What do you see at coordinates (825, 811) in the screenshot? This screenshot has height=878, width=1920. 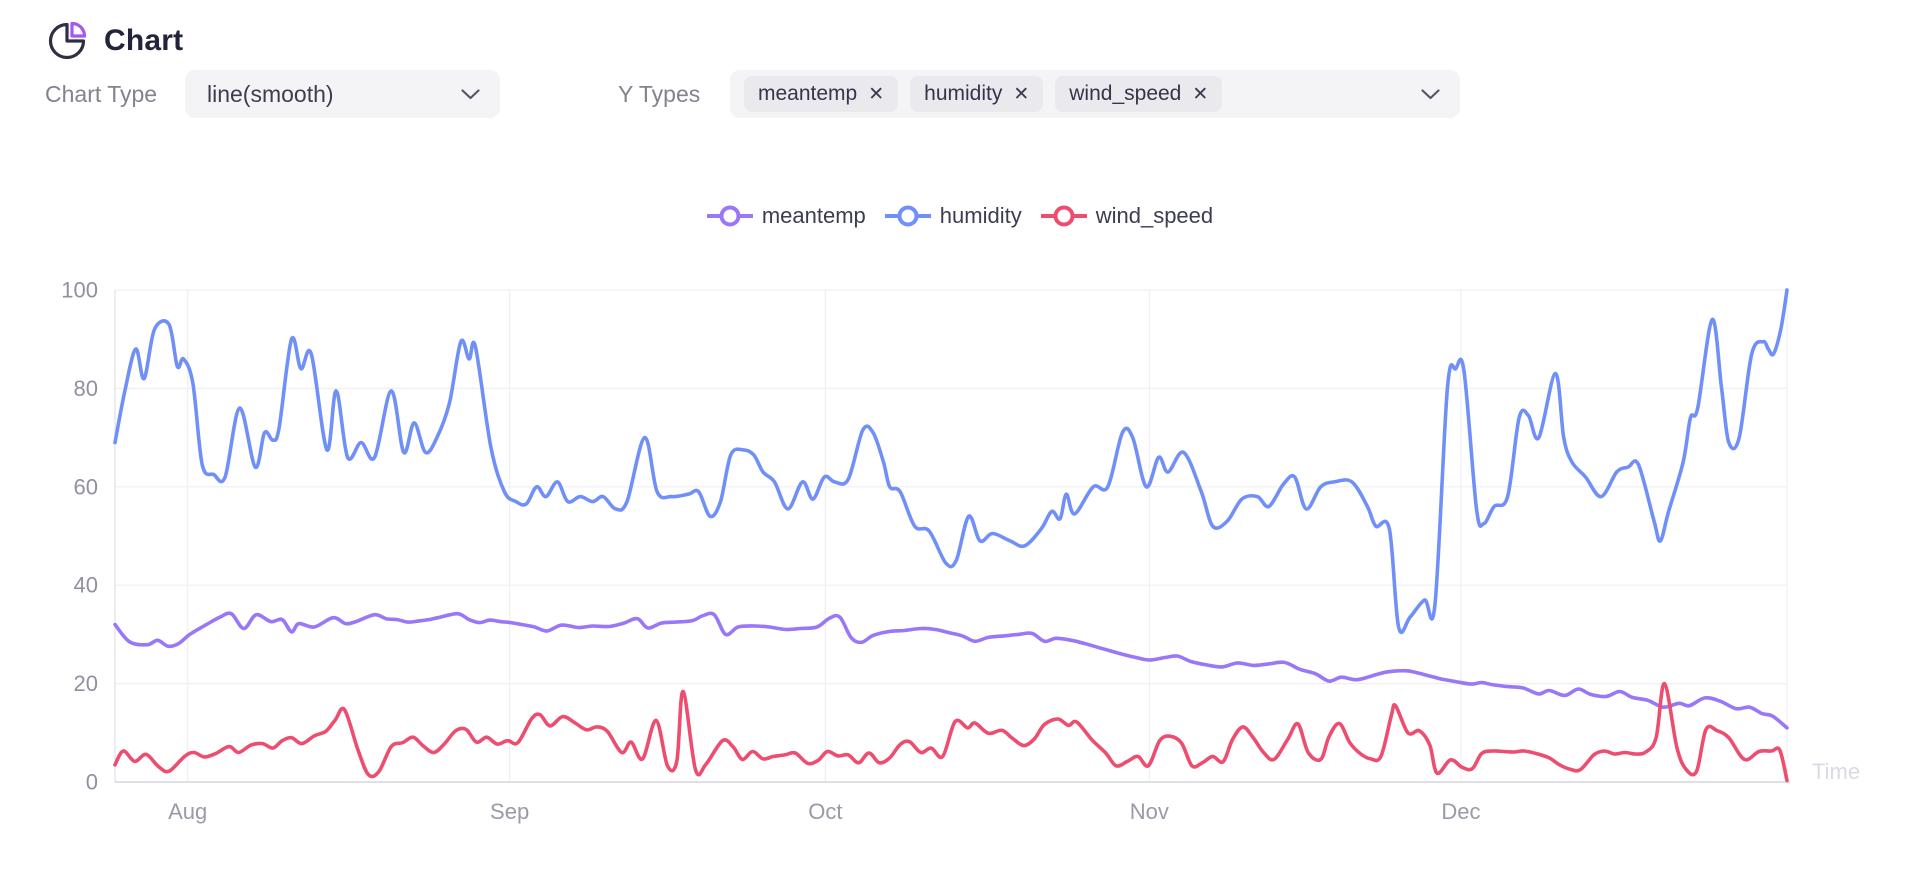 I see `x-axis-tick-label: Oct` at bounding box center [825, 811].